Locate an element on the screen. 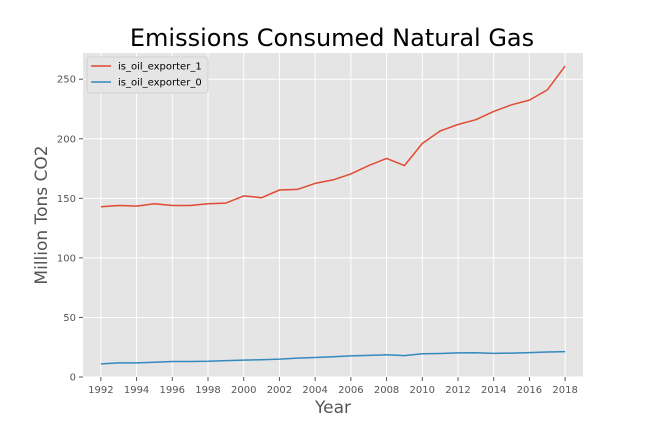 This screenshot has height=432, width=648. legend: is_oil_exporter_1 is_oil_exporter_0 is located at coordinates (147, 75).